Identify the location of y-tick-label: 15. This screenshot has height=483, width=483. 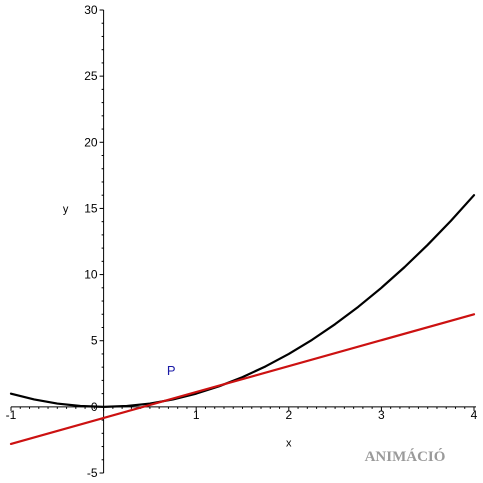
(91, 208).